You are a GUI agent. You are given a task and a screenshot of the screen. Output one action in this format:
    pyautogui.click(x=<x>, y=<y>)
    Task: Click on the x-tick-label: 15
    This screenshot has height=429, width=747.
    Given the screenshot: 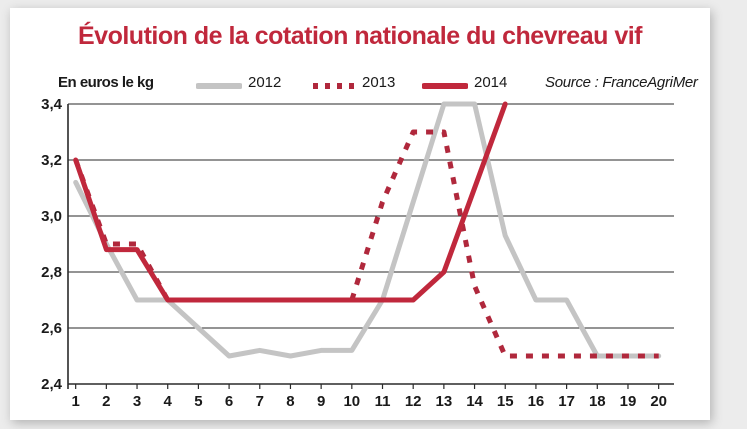 What is the action you would take?
    pyautogui.click(x=505, y=401)
    